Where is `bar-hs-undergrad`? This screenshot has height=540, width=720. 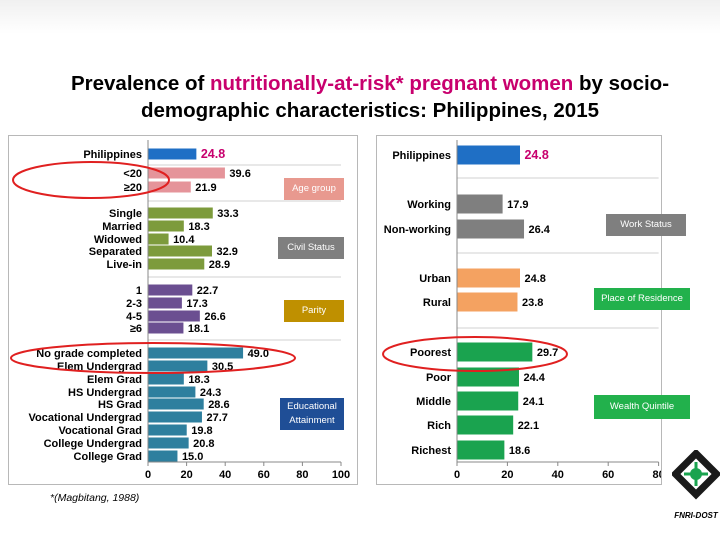
bar-hs-undergrad is located at coordinates (172, 392).